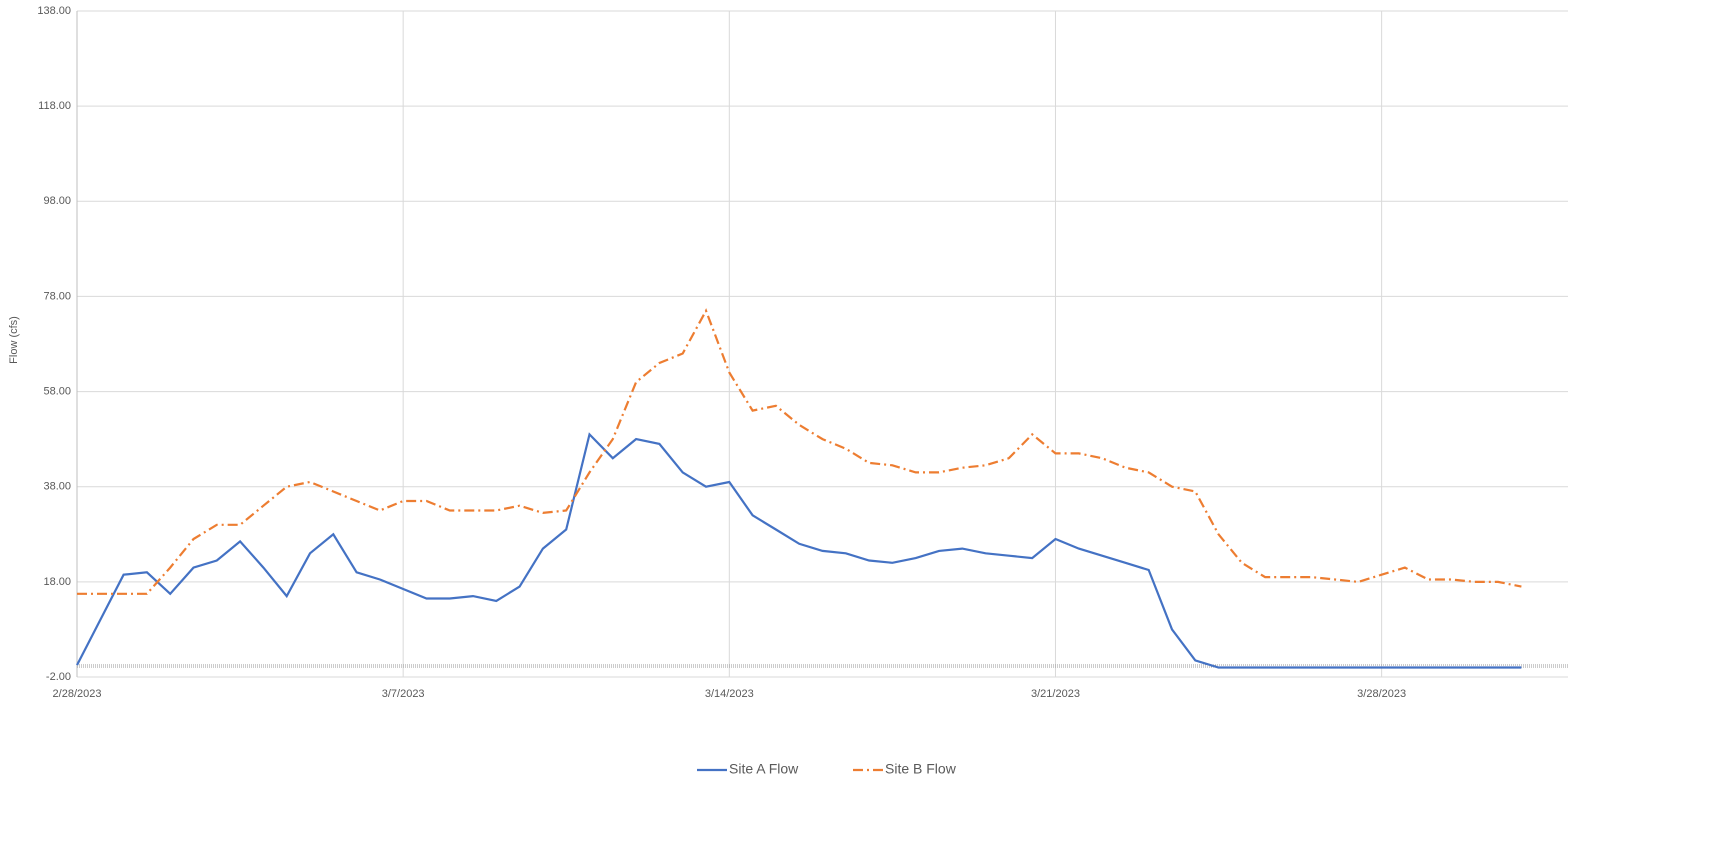 Image resolution: width=1710 pixels, height=849 pixels. What do you see at coordinates (77, 694) in the screenshot?
I see `x-tick-label: 2/28/2023` at bounding box center [77, 694].